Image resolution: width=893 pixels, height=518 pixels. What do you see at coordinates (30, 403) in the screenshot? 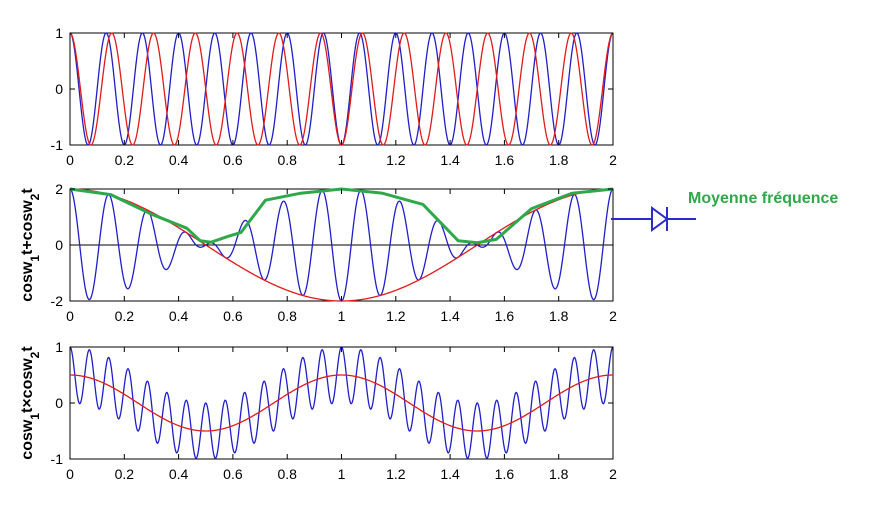
I see `y-axis-label: cosw1t×cosw2t` at bounding box center [30, 403].